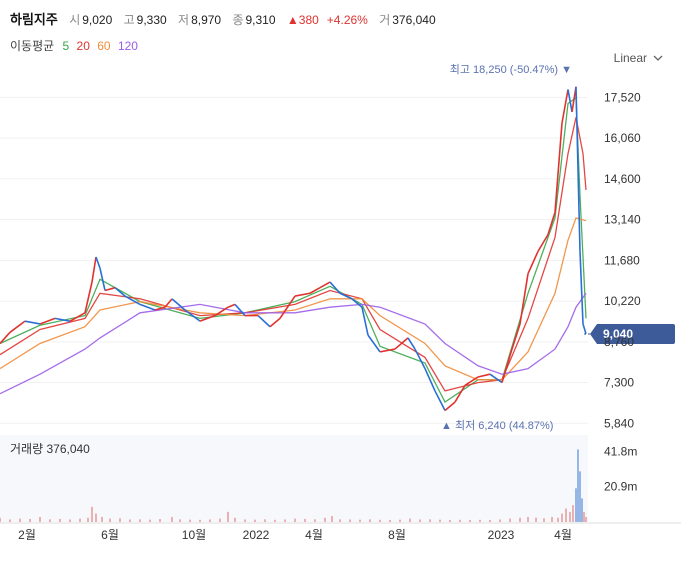 This screenshot has height=583, width=681. Describe the element at coordinates (347, 20) in the screenshot. I see `change-percent: +4.26%` at that location.